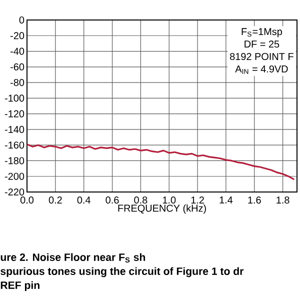  I want to click on text: spurious tones using the circuit of Figure 1 to dr, so click(122, 272).